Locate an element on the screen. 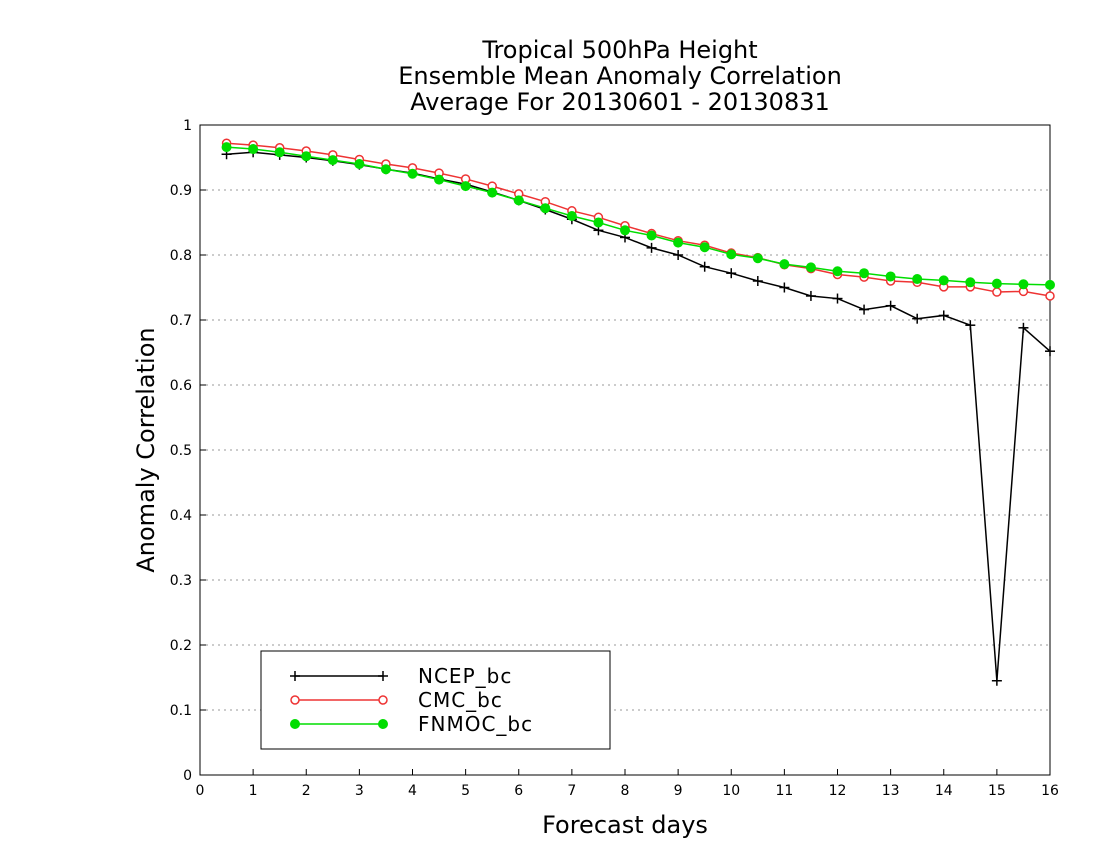  x-tick-label: 3 is located at coordinates (359, 791).